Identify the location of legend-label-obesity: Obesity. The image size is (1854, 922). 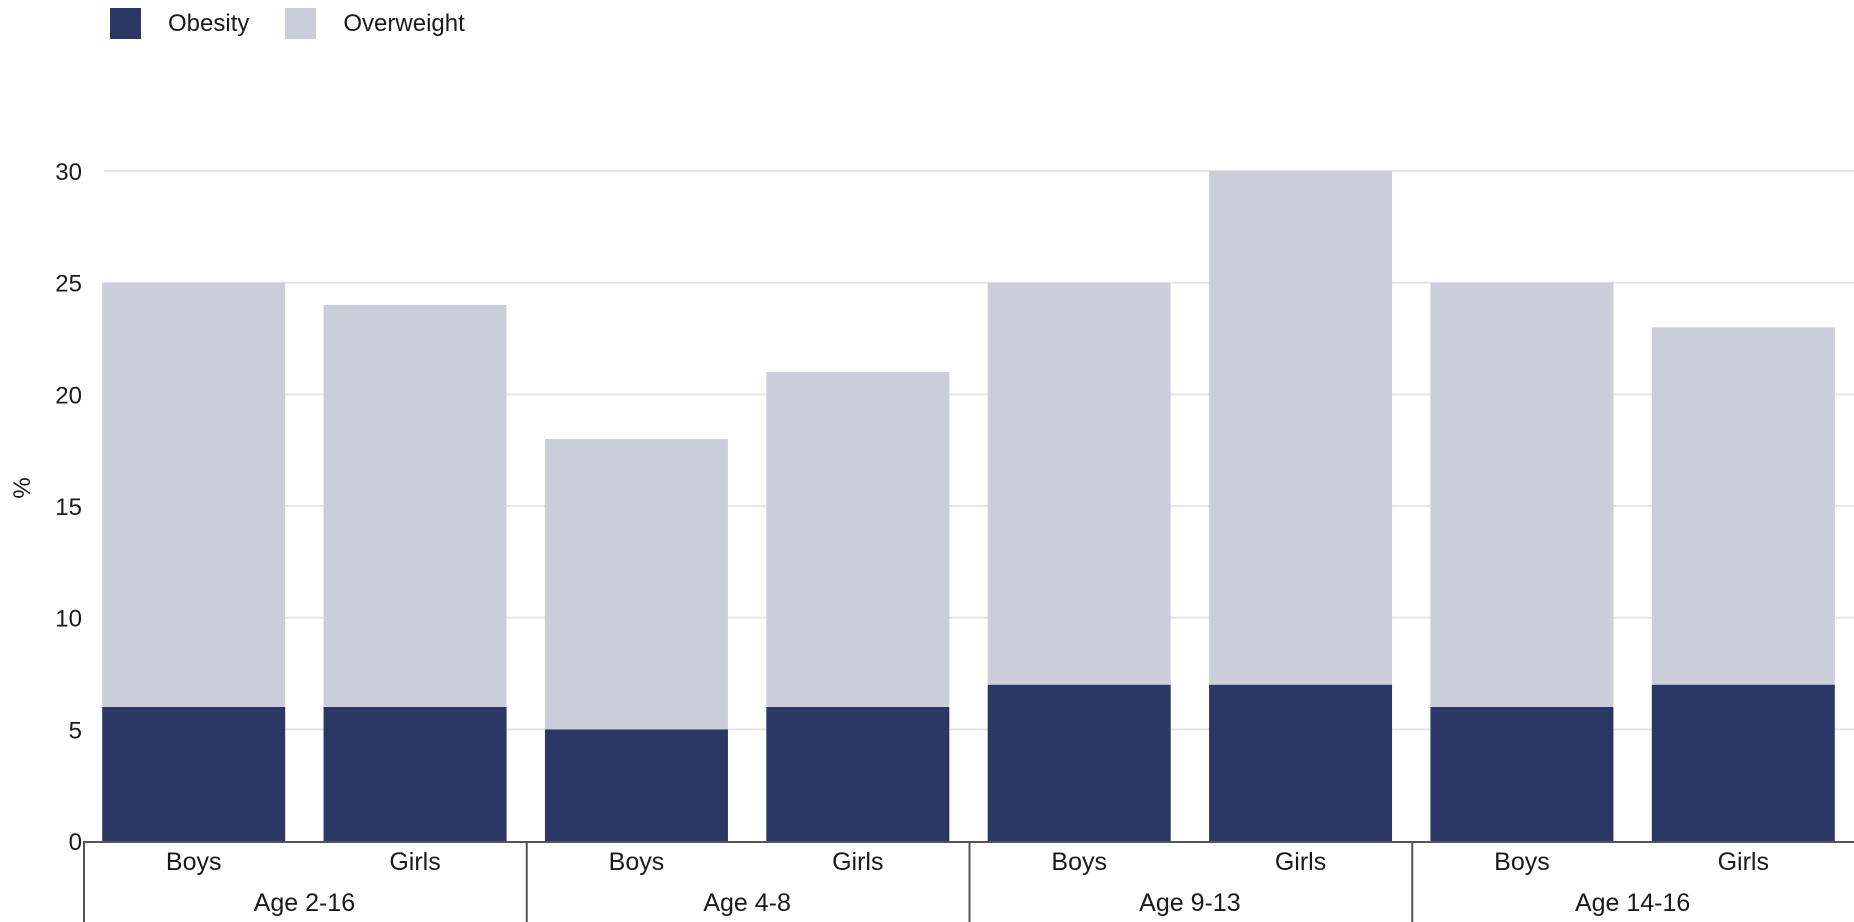
(209, 23).